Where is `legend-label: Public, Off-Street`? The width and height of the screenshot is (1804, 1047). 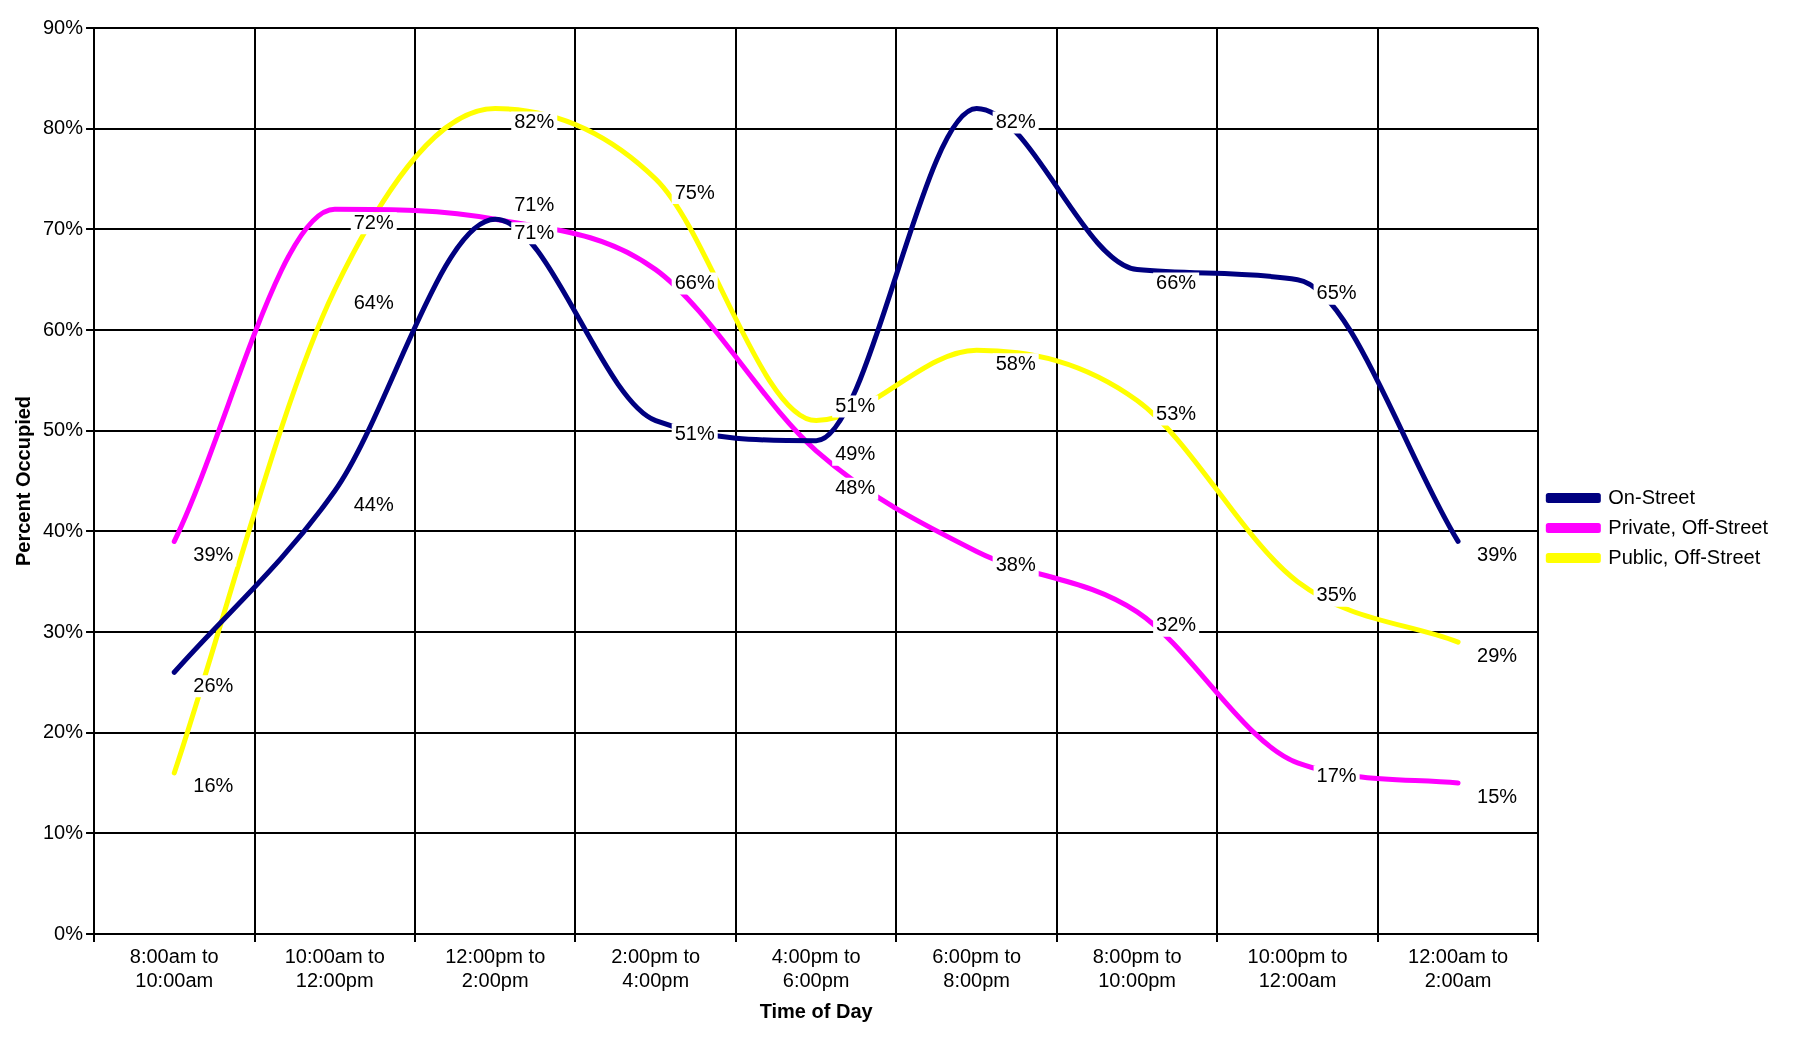
legend-label: Public, Off-Street is located at coordinates (1684, 556).